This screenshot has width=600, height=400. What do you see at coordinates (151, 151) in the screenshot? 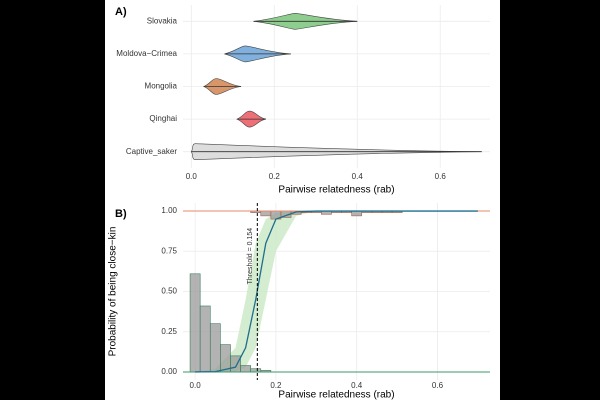
I see `y-tick-label: Captive_saker` at bounding box center [151, 151].